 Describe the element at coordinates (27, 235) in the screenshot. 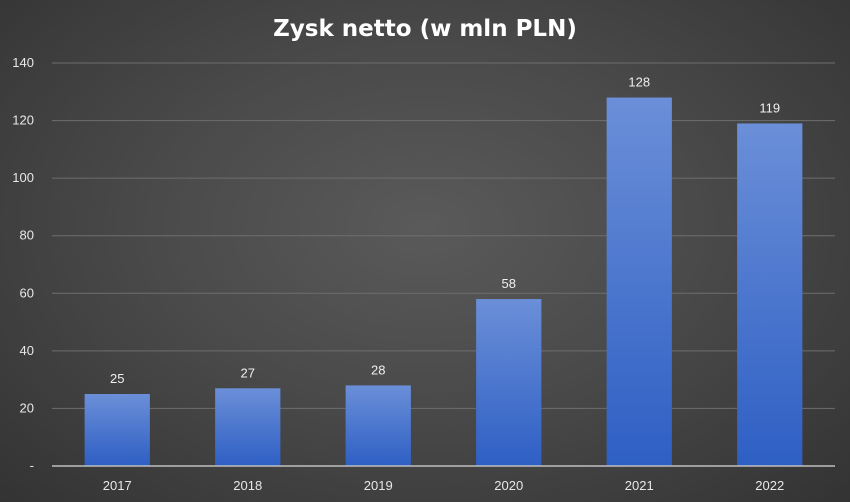

I see `y-tick-label: 80` at that location.